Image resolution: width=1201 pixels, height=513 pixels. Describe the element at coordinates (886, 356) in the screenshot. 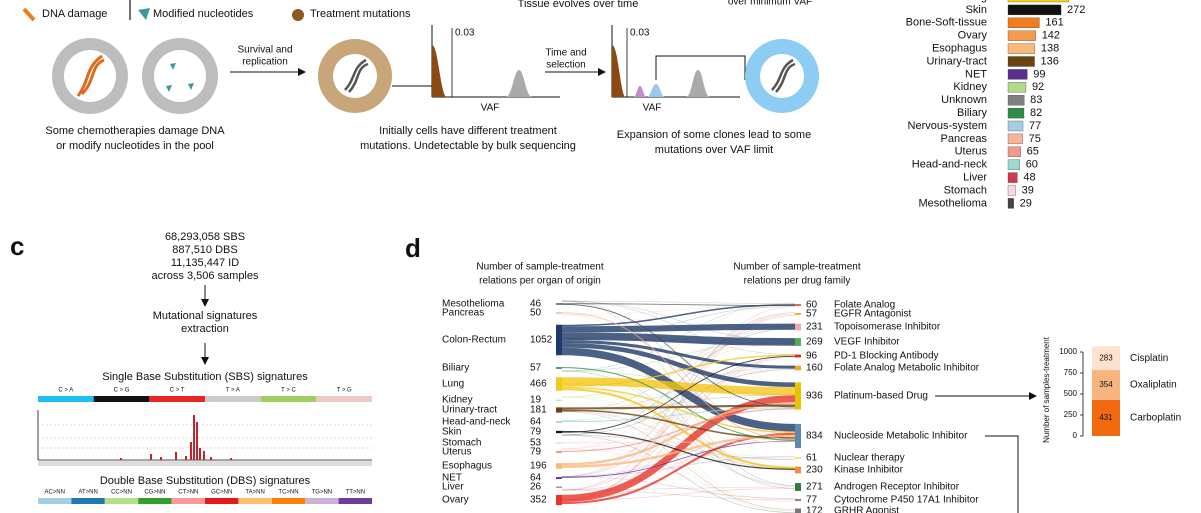

I see `drug-label: PD-1 Blocking Antibody` at that location.